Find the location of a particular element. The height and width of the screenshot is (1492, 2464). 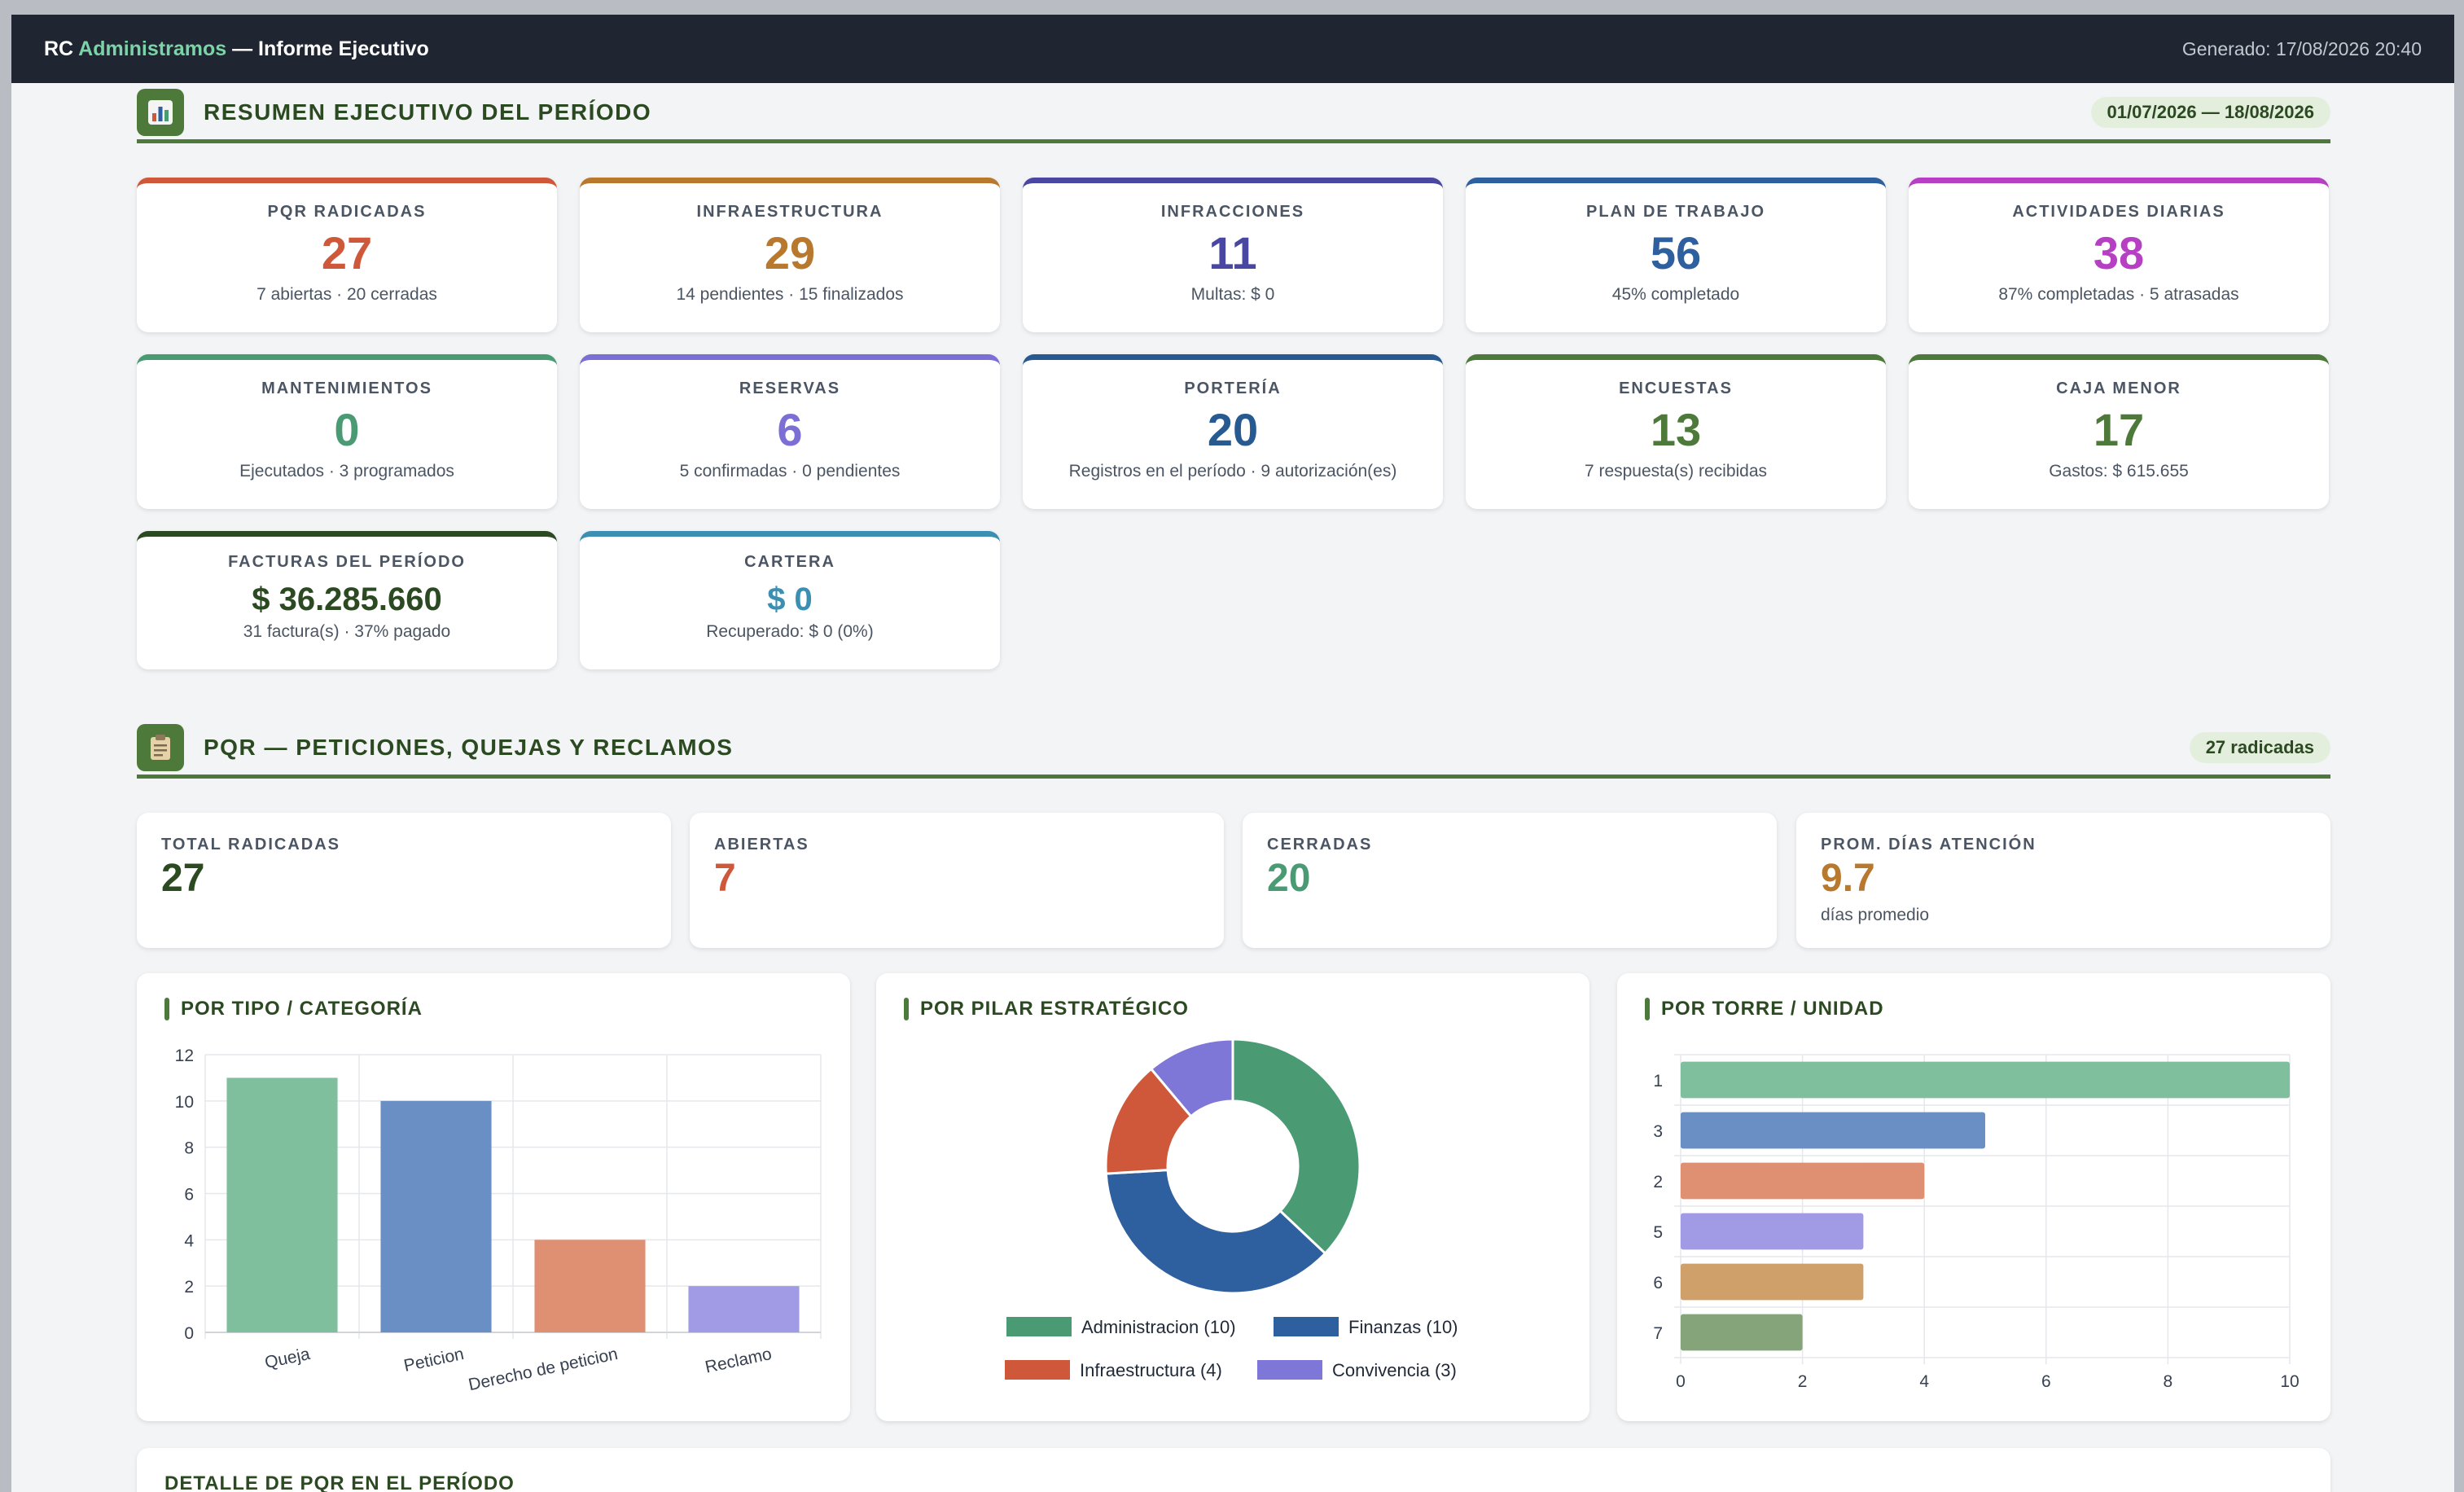

kpi-subtext: 14 pendientes · 15 finalizados is located at coordinates (790, 294).